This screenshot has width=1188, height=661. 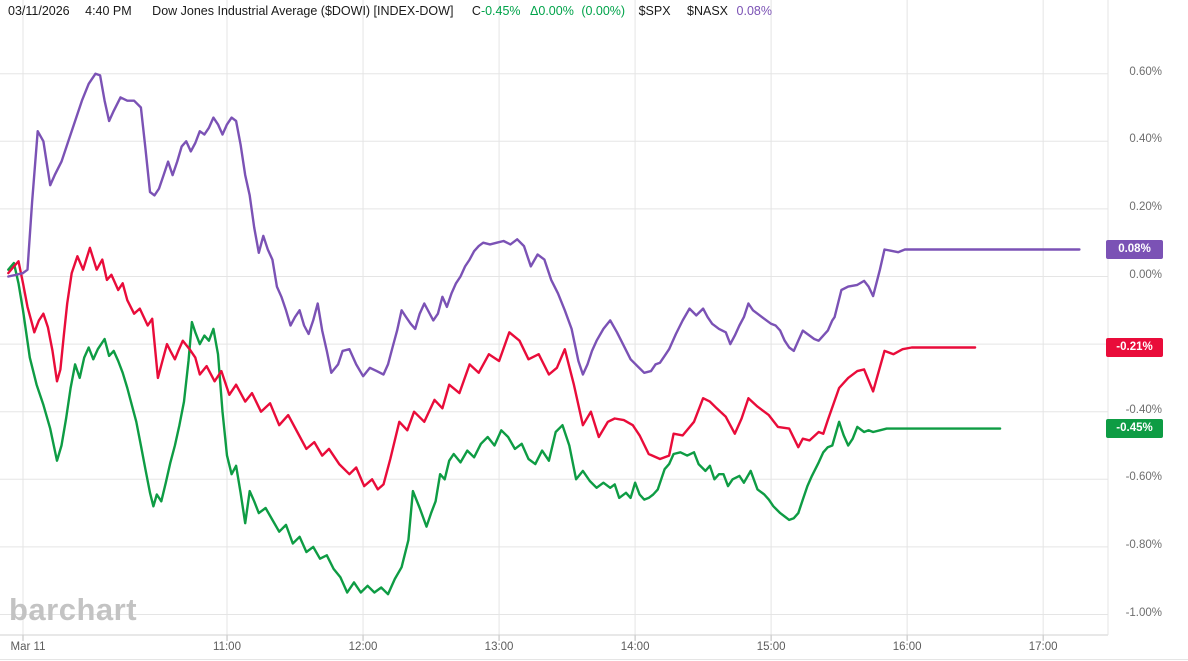 I want to click on x-axis-label: 11:00, so click(x=227, y=647).